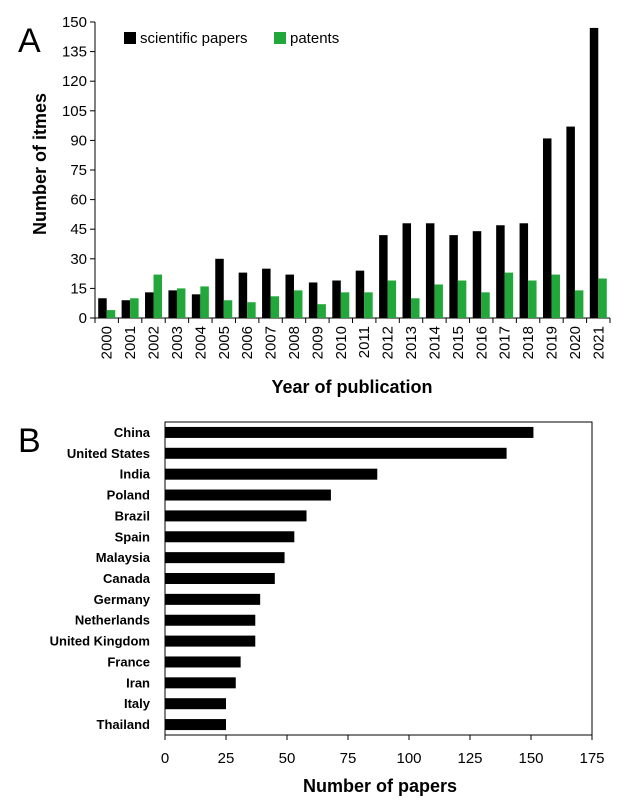 This screenshot has height=806, width=629. I want to click on panel-b-category-label: Brazil, so click(132, 515).